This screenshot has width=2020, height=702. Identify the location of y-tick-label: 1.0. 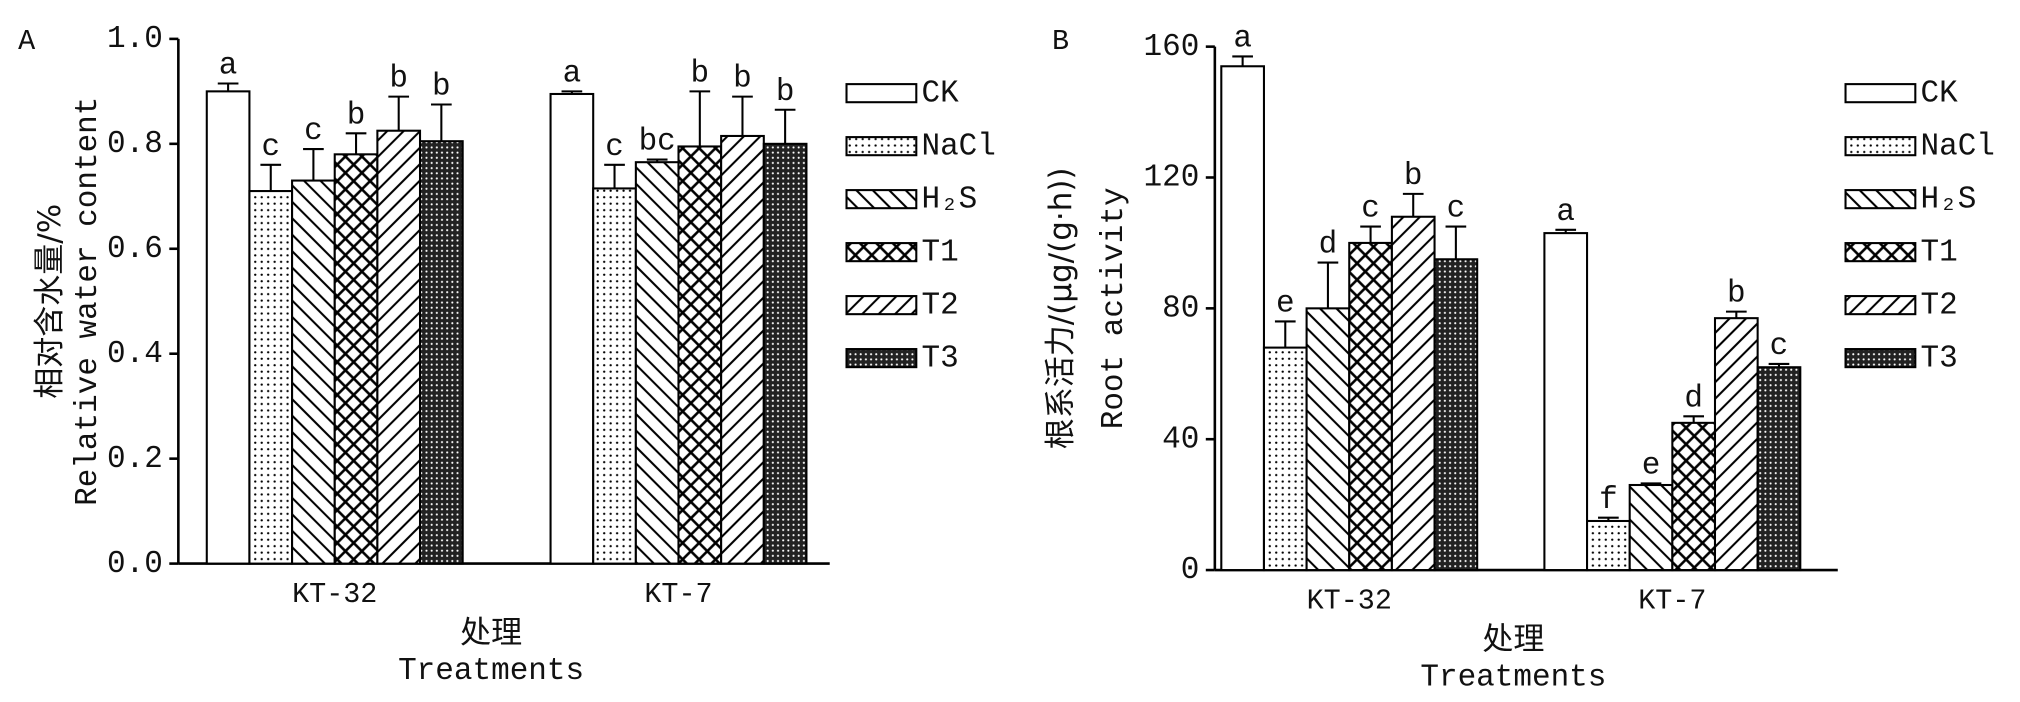
(135, 39).